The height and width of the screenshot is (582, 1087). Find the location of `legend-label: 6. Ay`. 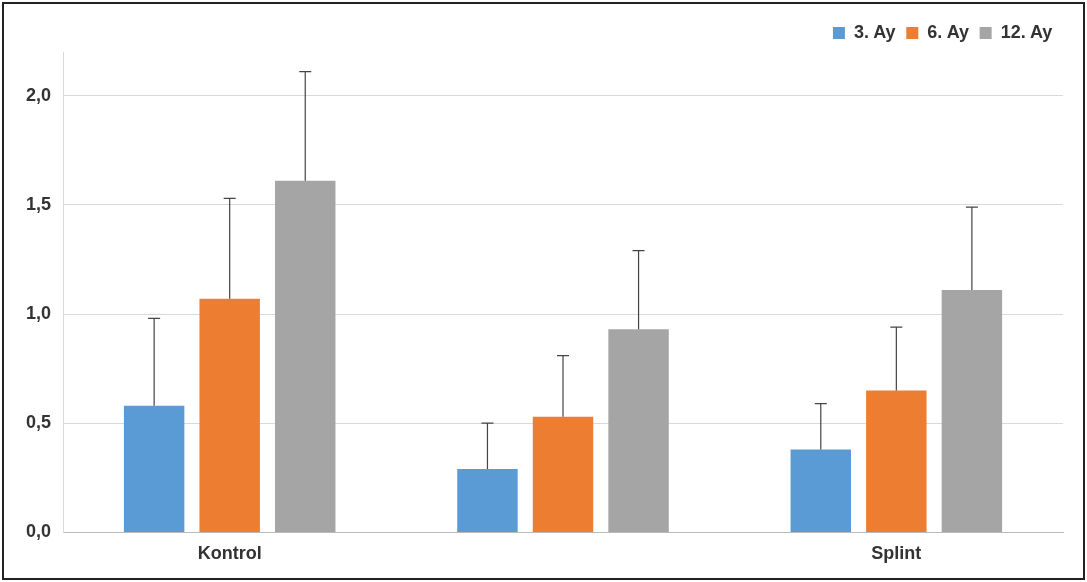

legend-label: 6. Ay is located at coordinates (948, 31).